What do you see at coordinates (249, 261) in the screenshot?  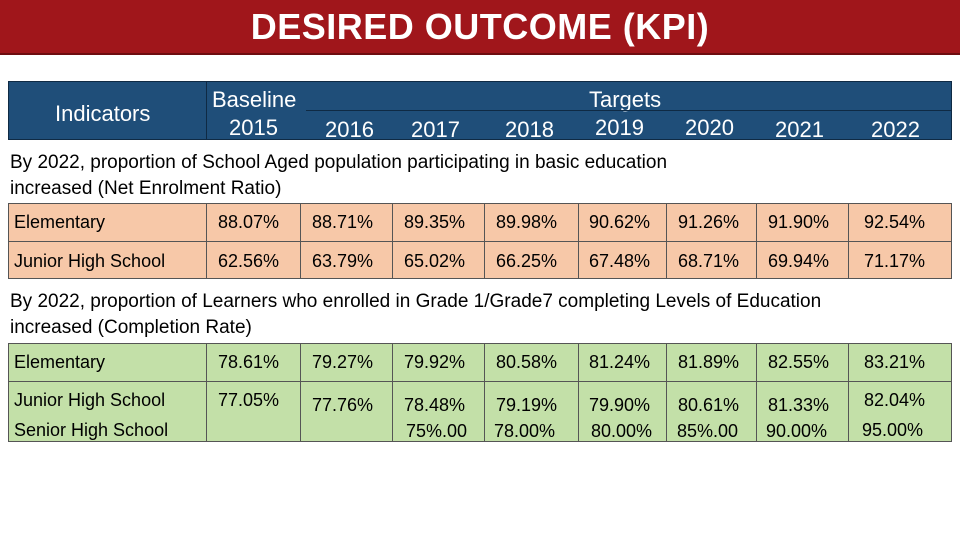 I see `cell-2015: 62.56%` at bounding box center [249, 261].